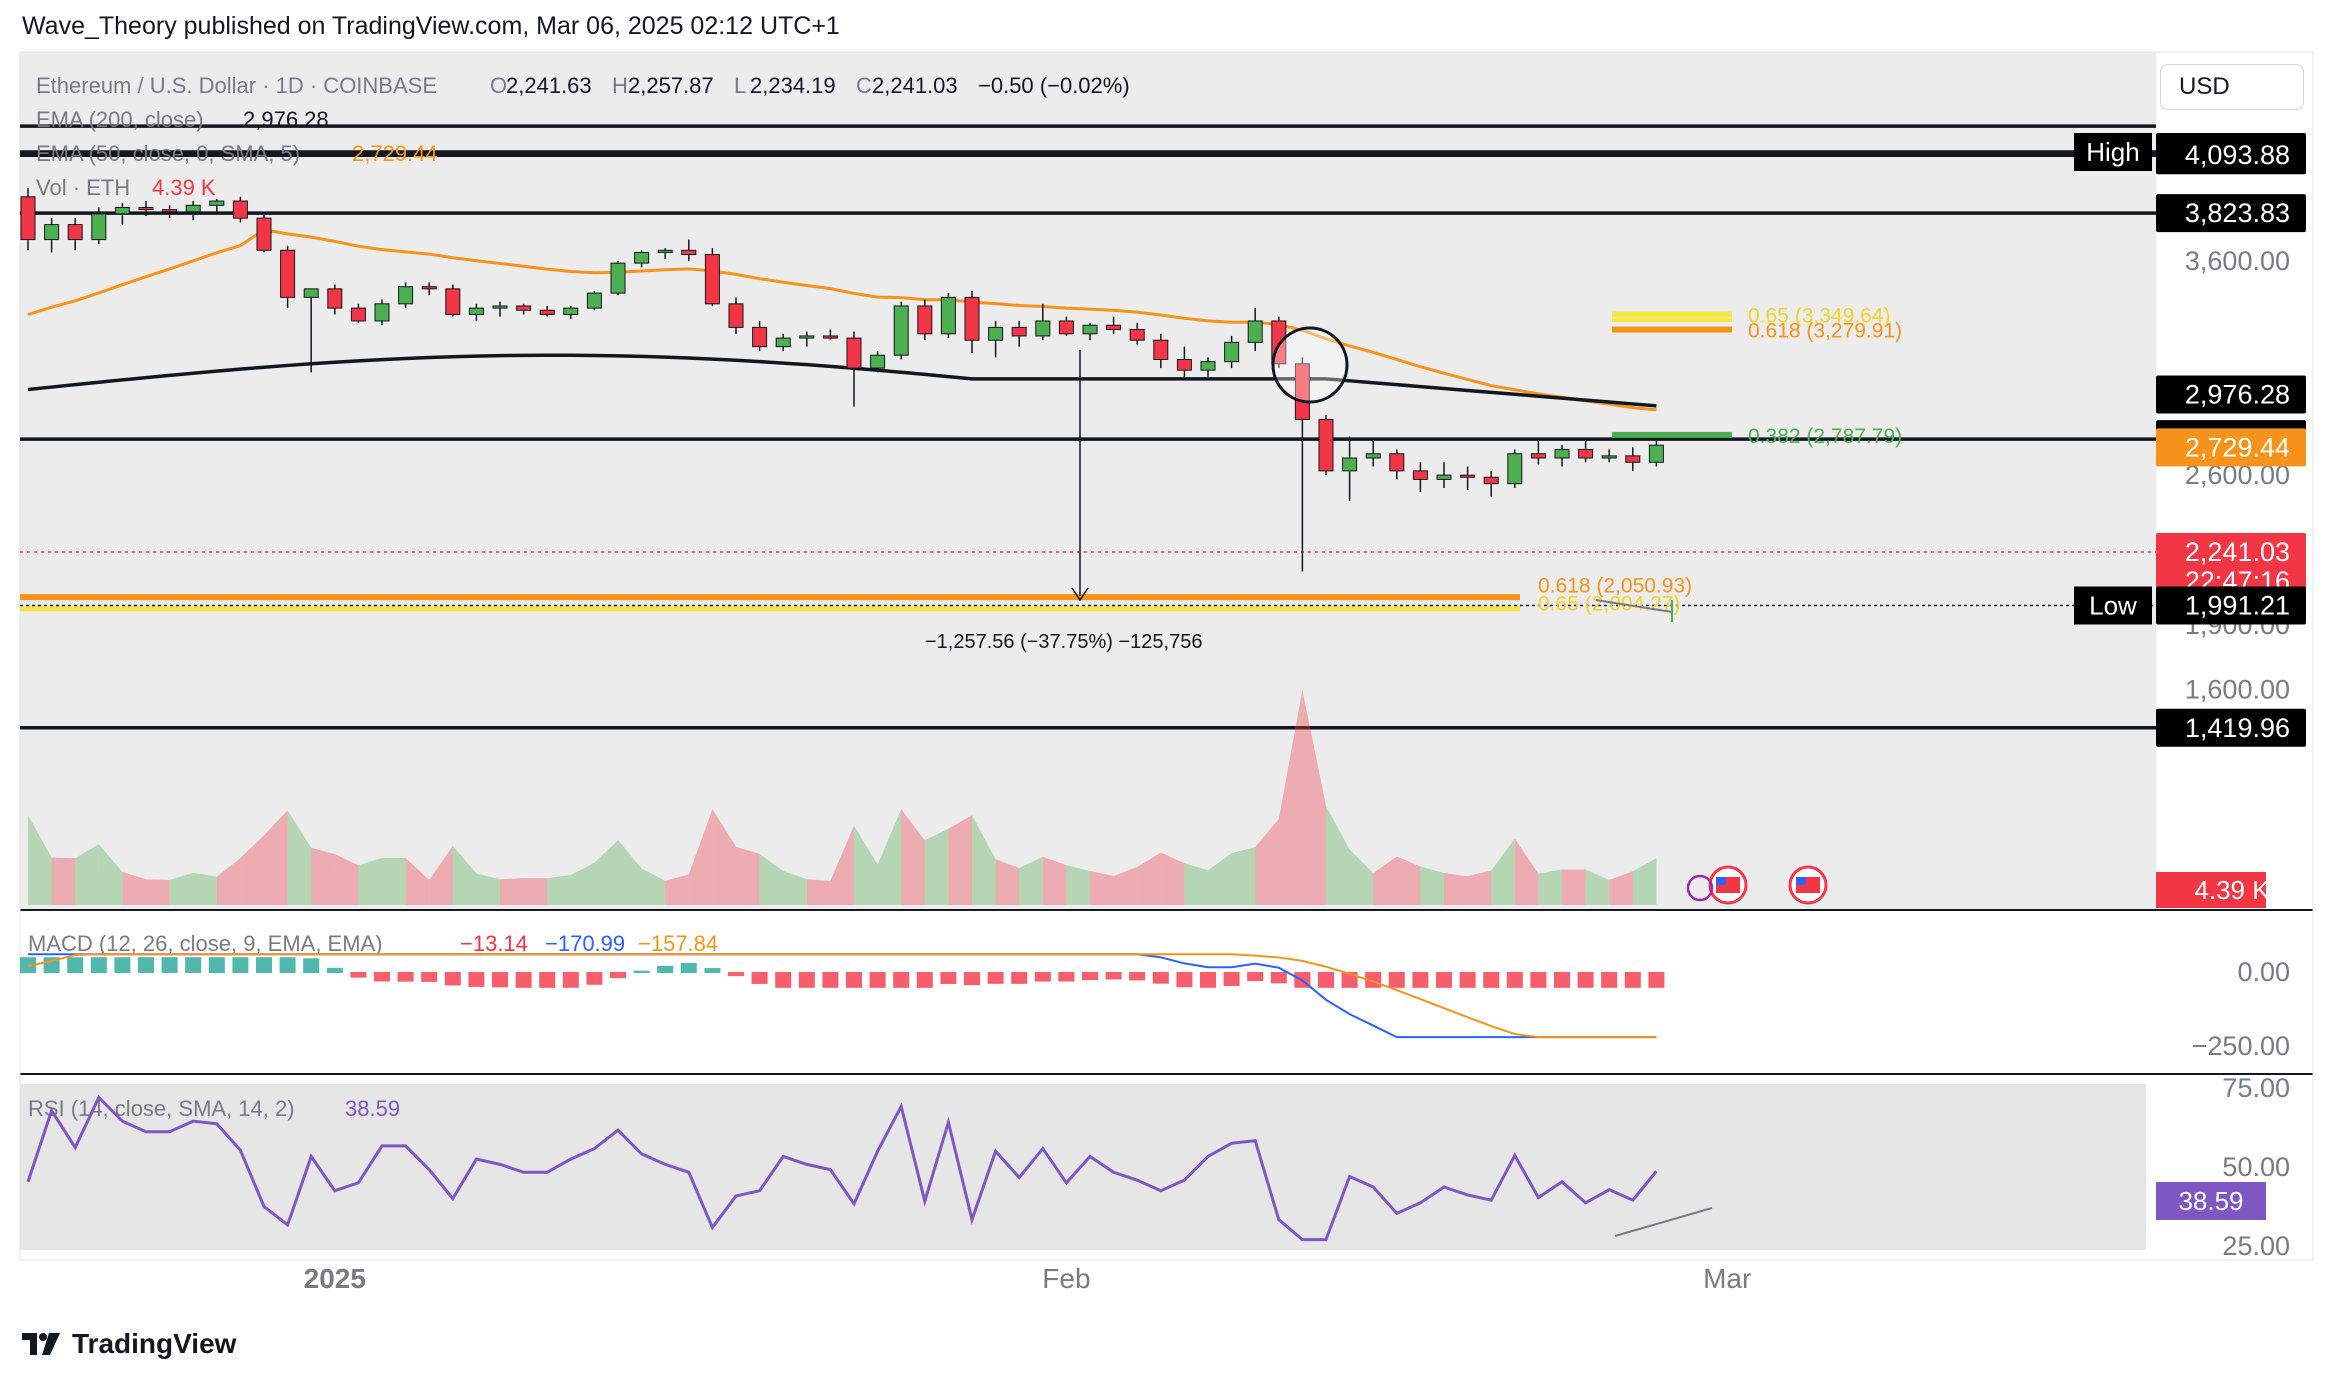 The height and width of the screenshot is (1382, 2332). Describe the element at coordinates (1310, 365) in the screenshot. I see `highlight-circle` at that location.